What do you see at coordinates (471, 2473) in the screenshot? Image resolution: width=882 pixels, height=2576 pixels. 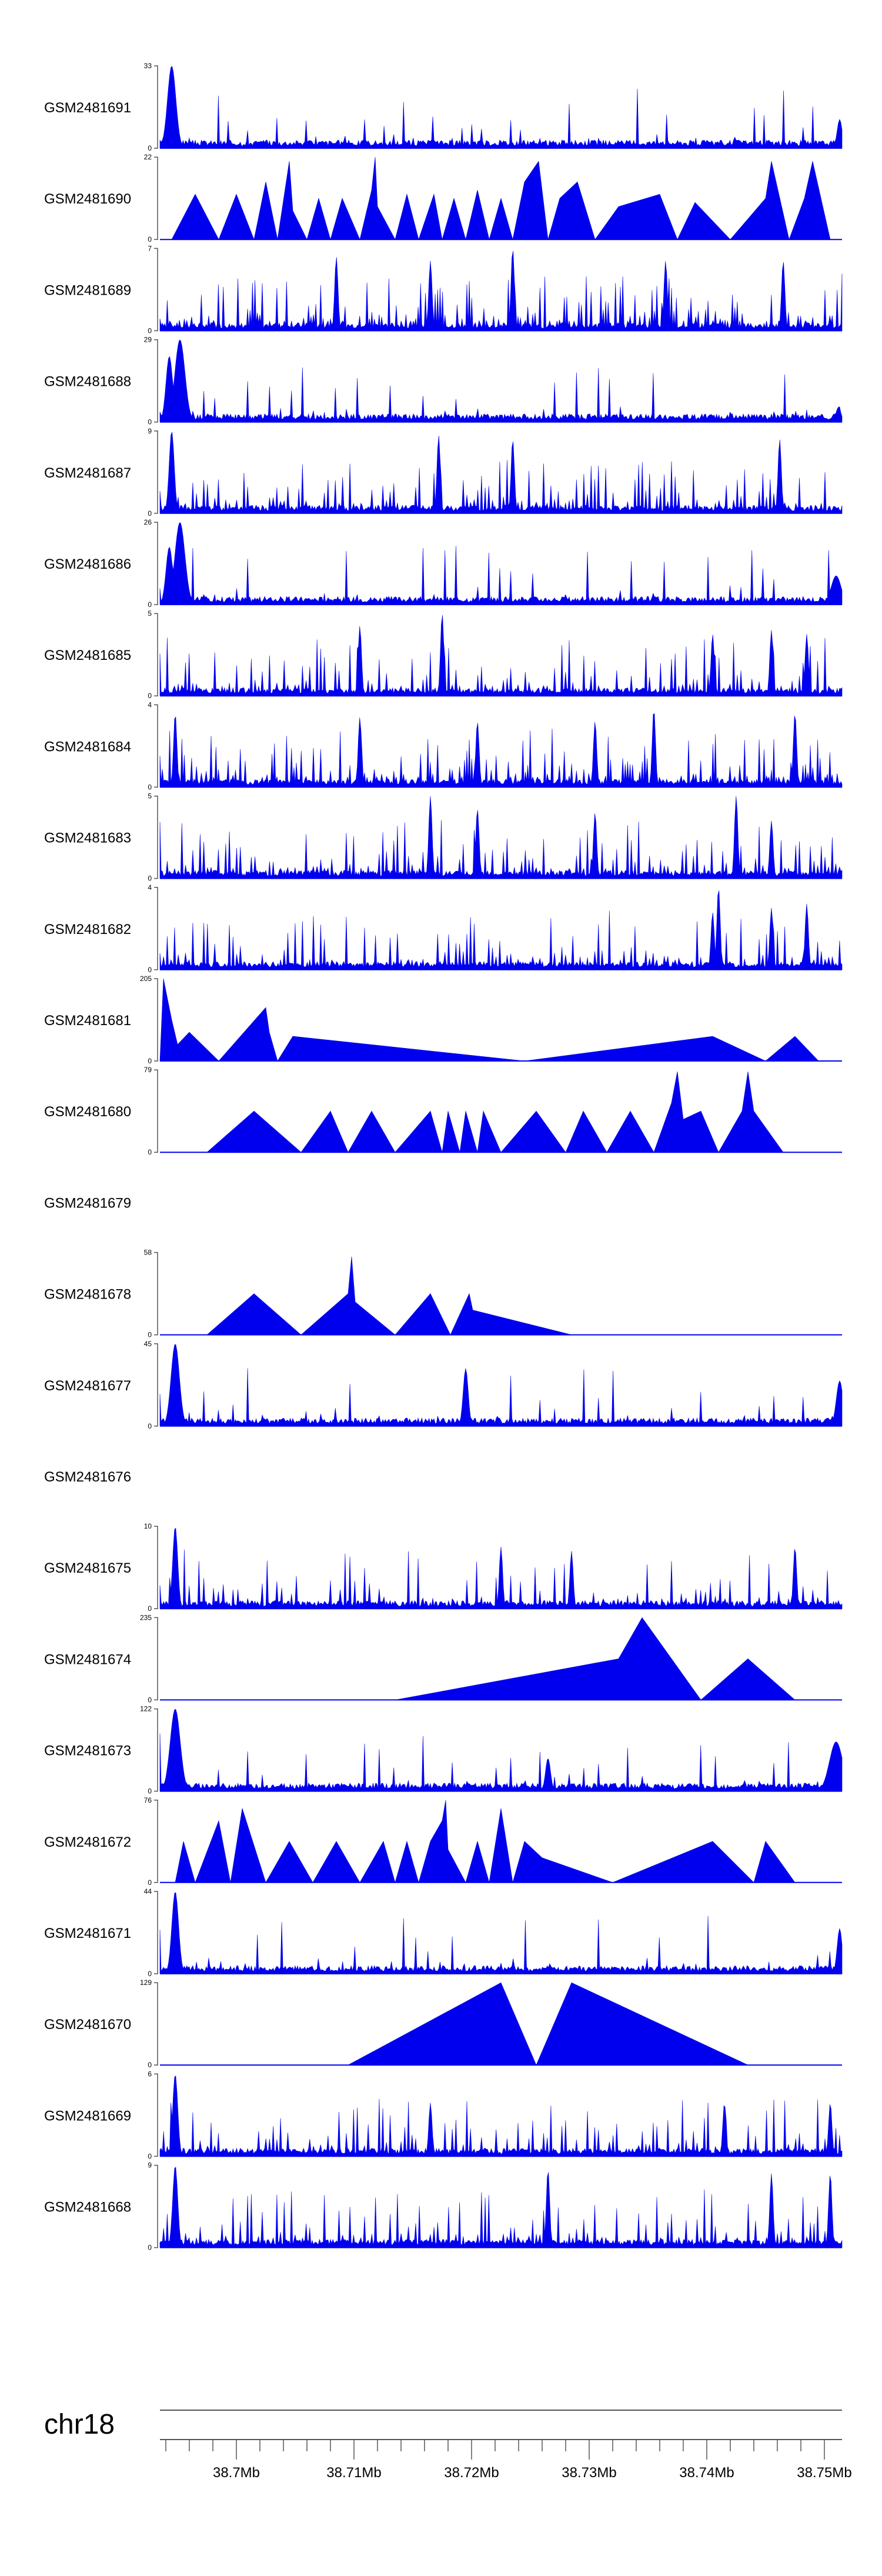 I see `tick-label: 38.72Mb` at bounding box center [471, 2473].